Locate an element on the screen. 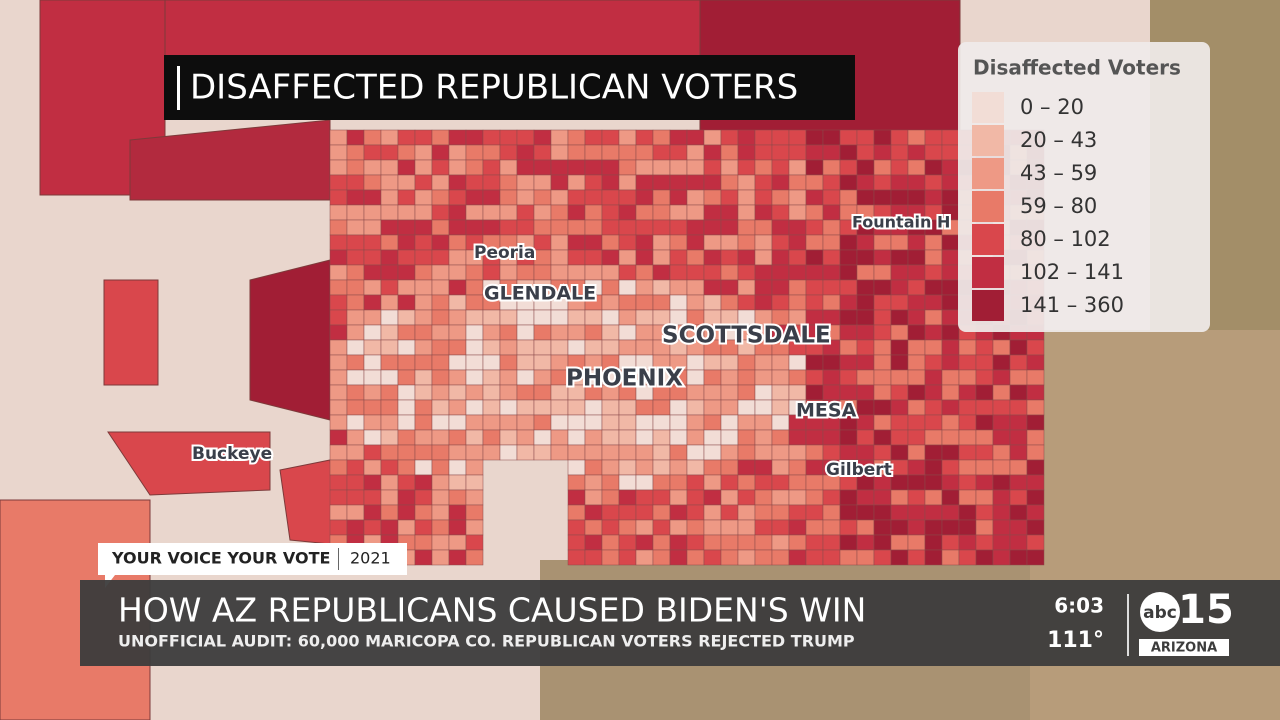  logo-channel: 15 is located at coordinates (1206, 610).